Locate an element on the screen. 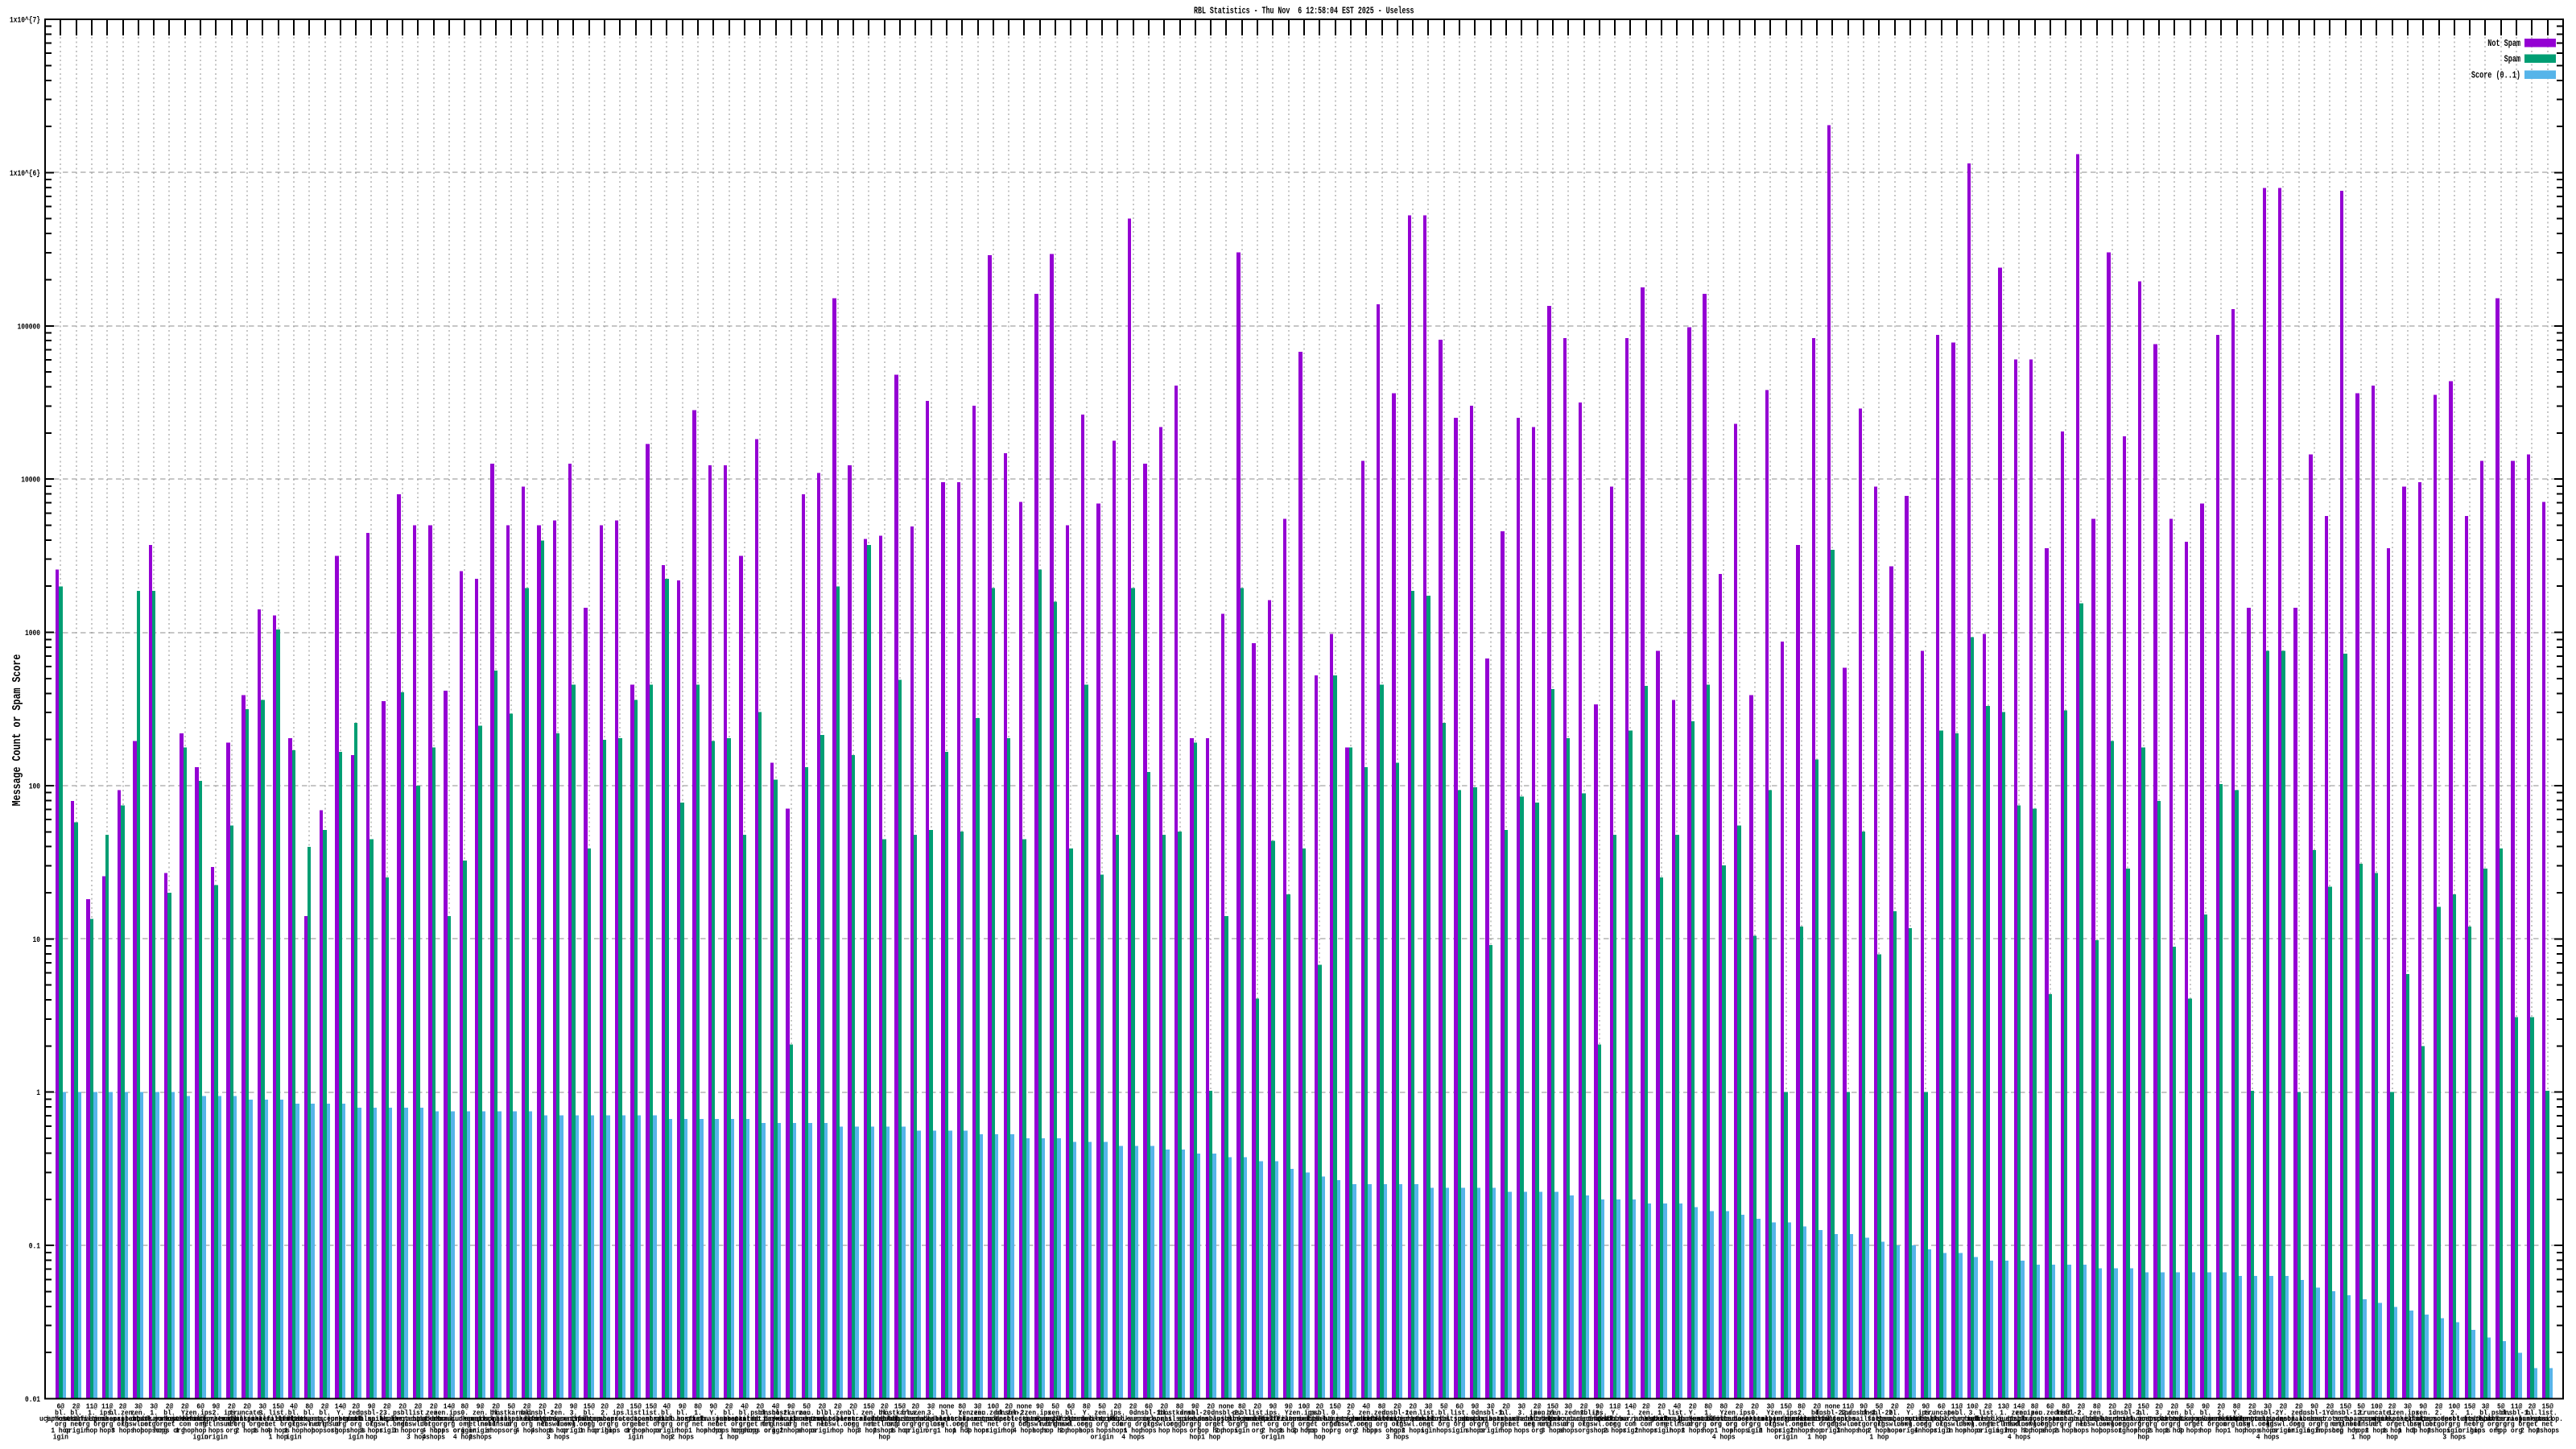 The height and width of the screenshot is (1449, 2576). svg-text: bl.zen. is located at coordinates (1008, 1413).